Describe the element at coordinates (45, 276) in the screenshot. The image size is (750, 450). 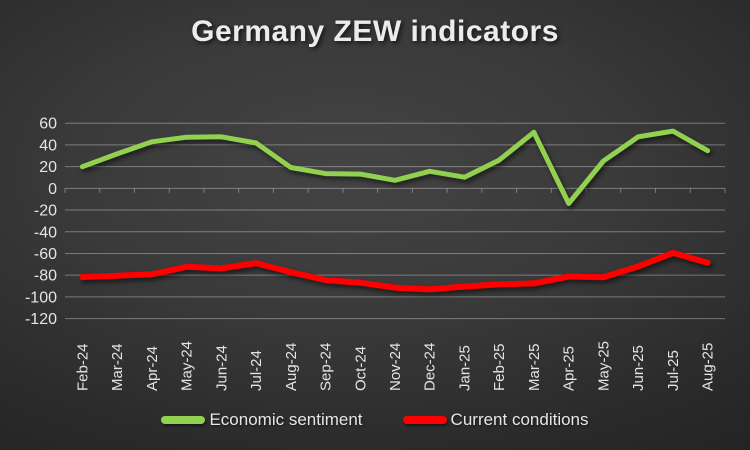
I see `y-axis-tick-label: -80` at that location.